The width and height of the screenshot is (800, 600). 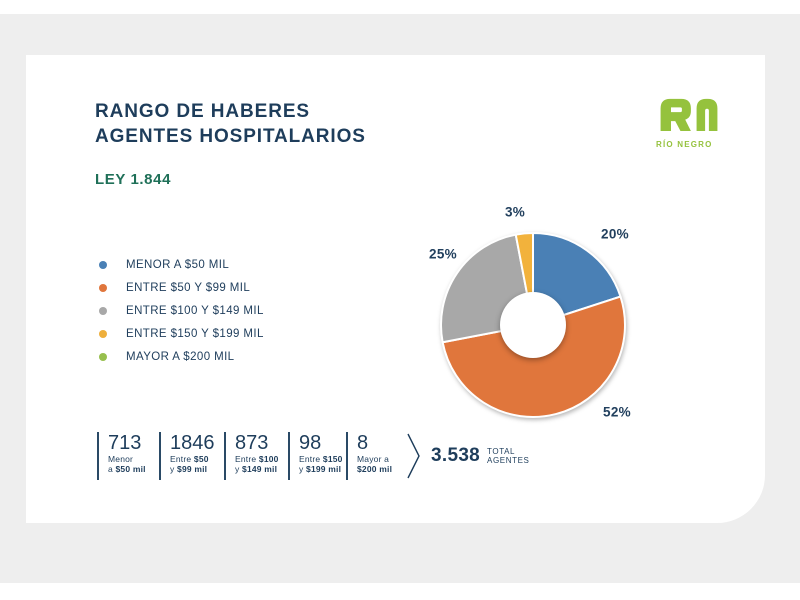 What do you see at coordinates (689, 115) in the screenshot?
I see `rio-negro-logo-icon` at bounding box center [689, 115].